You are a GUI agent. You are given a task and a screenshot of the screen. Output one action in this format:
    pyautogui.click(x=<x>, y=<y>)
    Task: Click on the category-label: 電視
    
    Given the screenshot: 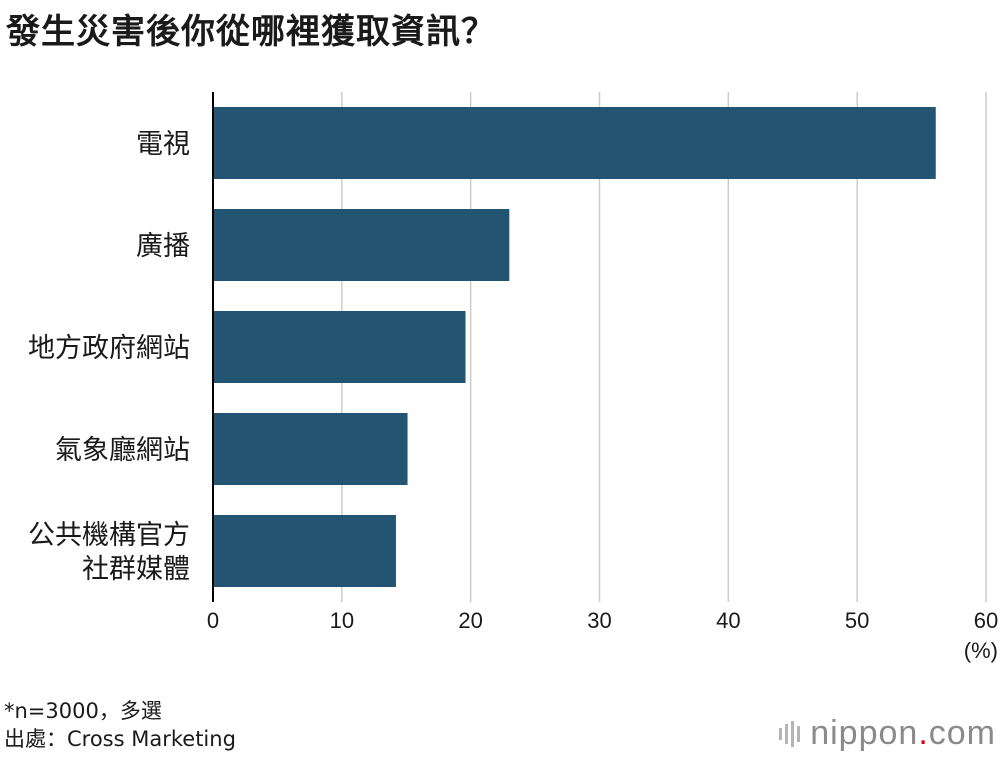 What is the action you would take?
    pyautogui.click(x=163, y=144)
    